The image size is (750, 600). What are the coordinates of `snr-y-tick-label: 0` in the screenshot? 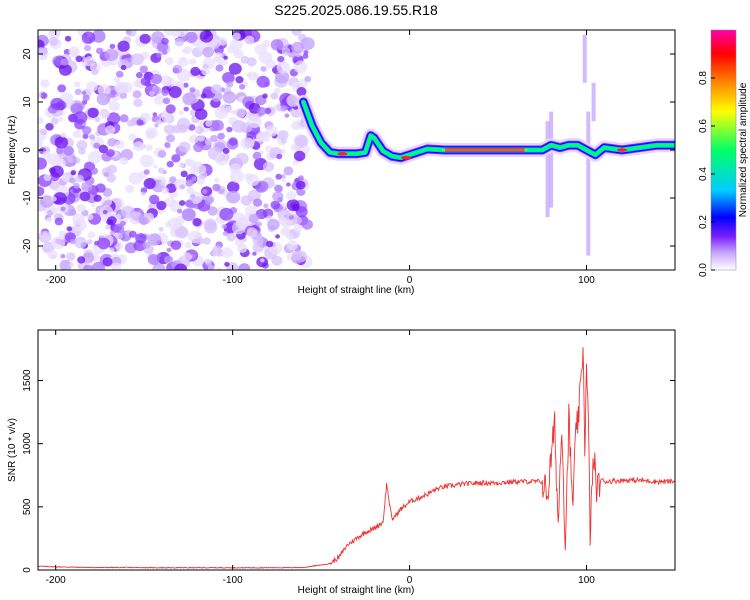 It's located at (27, 570).